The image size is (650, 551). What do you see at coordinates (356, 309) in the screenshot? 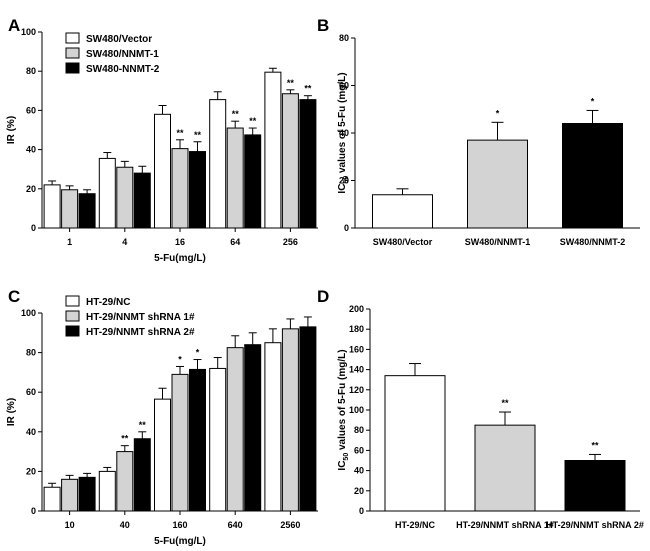
I see `y-tick-label: 200` at bounding box center [356, 309].